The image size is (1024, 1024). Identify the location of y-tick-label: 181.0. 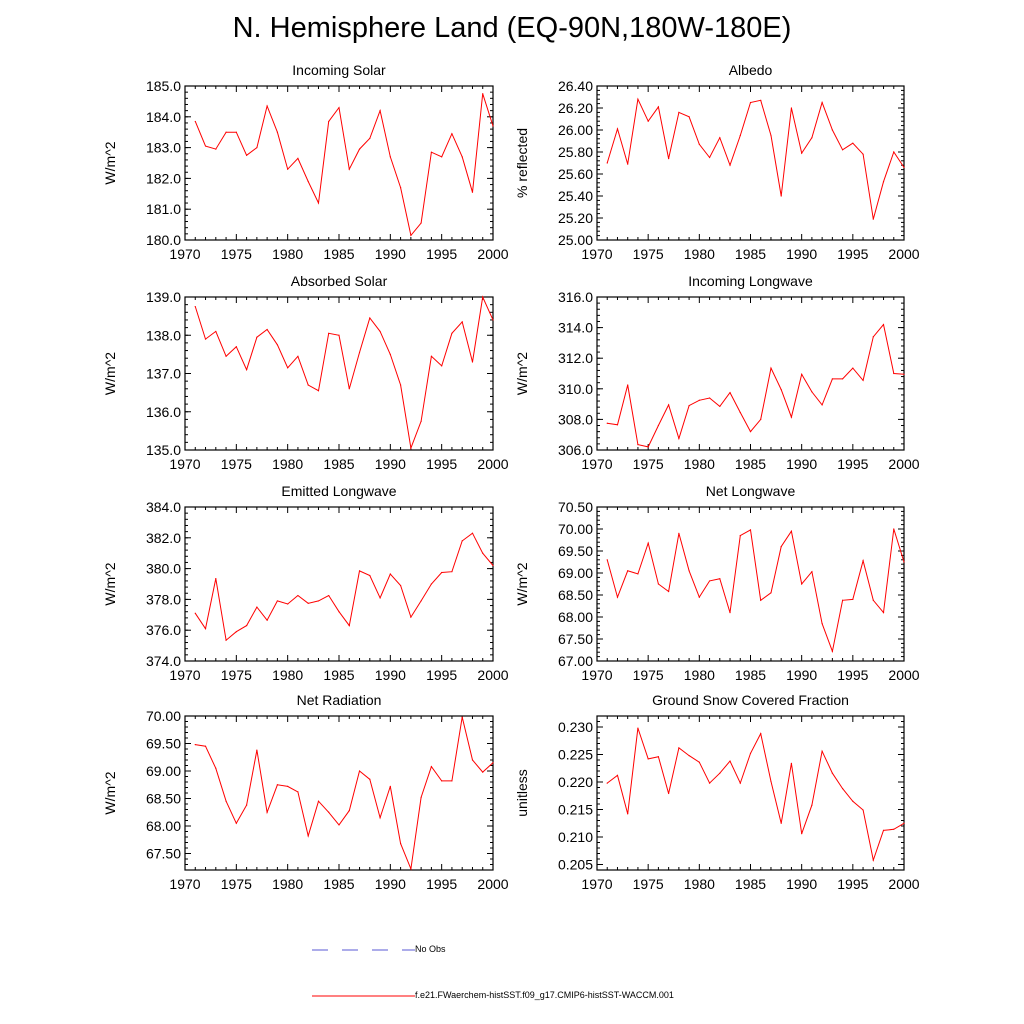
(163, 209).